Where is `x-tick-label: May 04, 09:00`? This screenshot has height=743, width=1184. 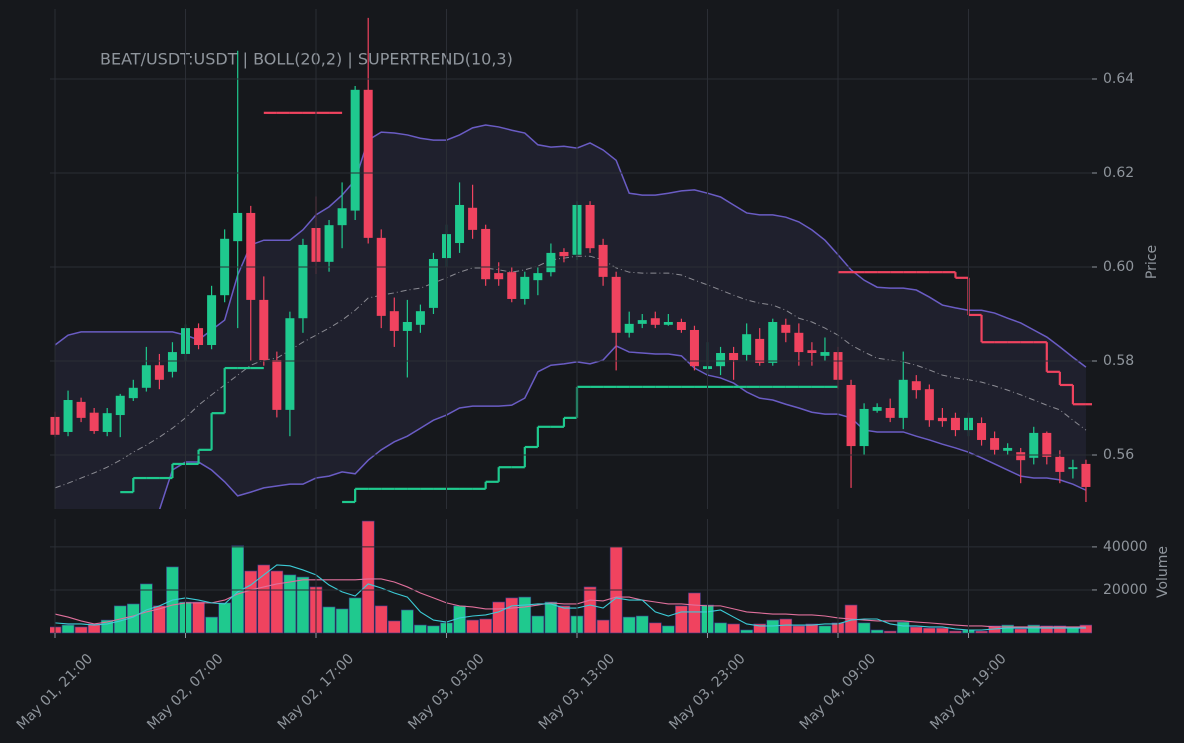
x-tick-label: May 04, 09:00 is located at coordinates (838, 692).